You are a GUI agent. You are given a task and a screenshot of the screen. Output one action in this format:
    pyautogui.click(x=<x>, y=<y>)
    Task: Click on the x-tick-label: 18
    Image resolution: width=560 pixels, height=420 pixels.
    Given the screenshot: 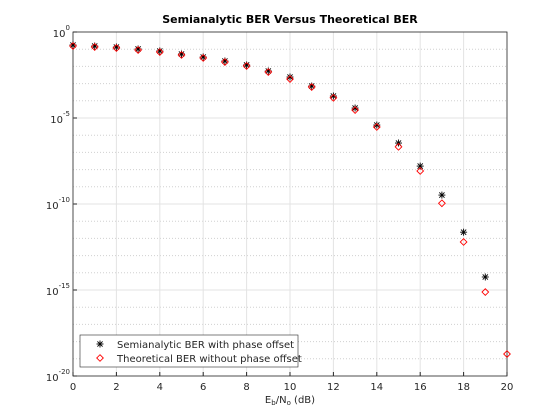 What is the action you would take?
    pyautogui.click(x=463, y=387)
    